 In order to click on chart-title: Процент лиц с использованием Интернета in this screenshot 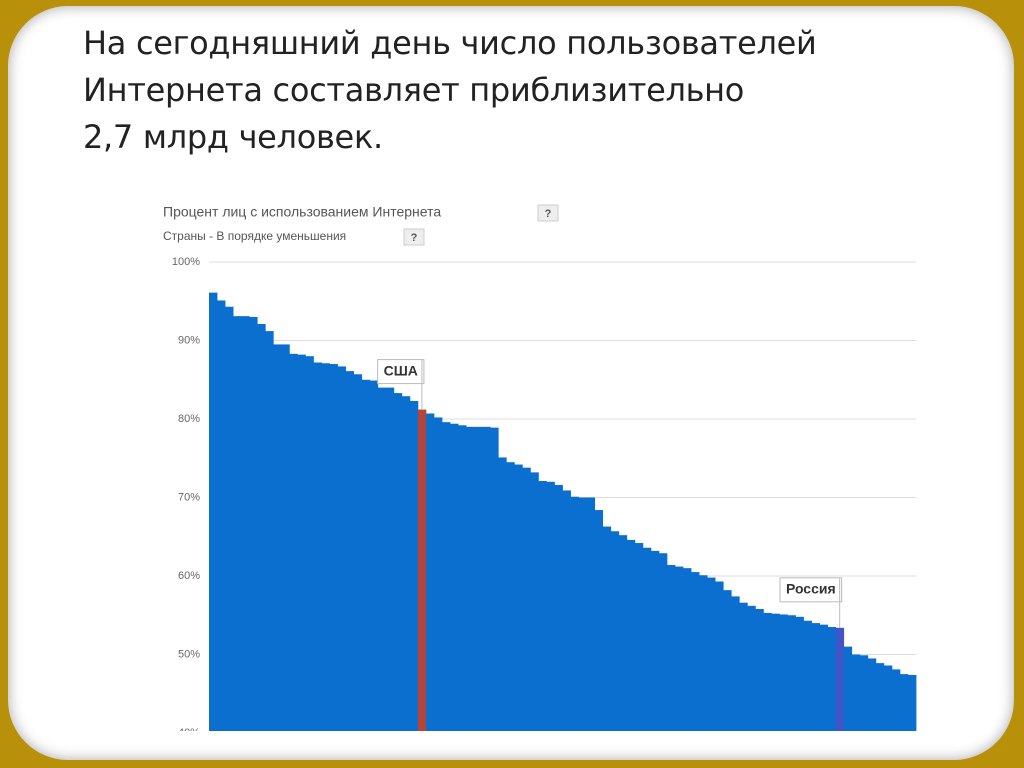, I will do `click(302, 212)`.